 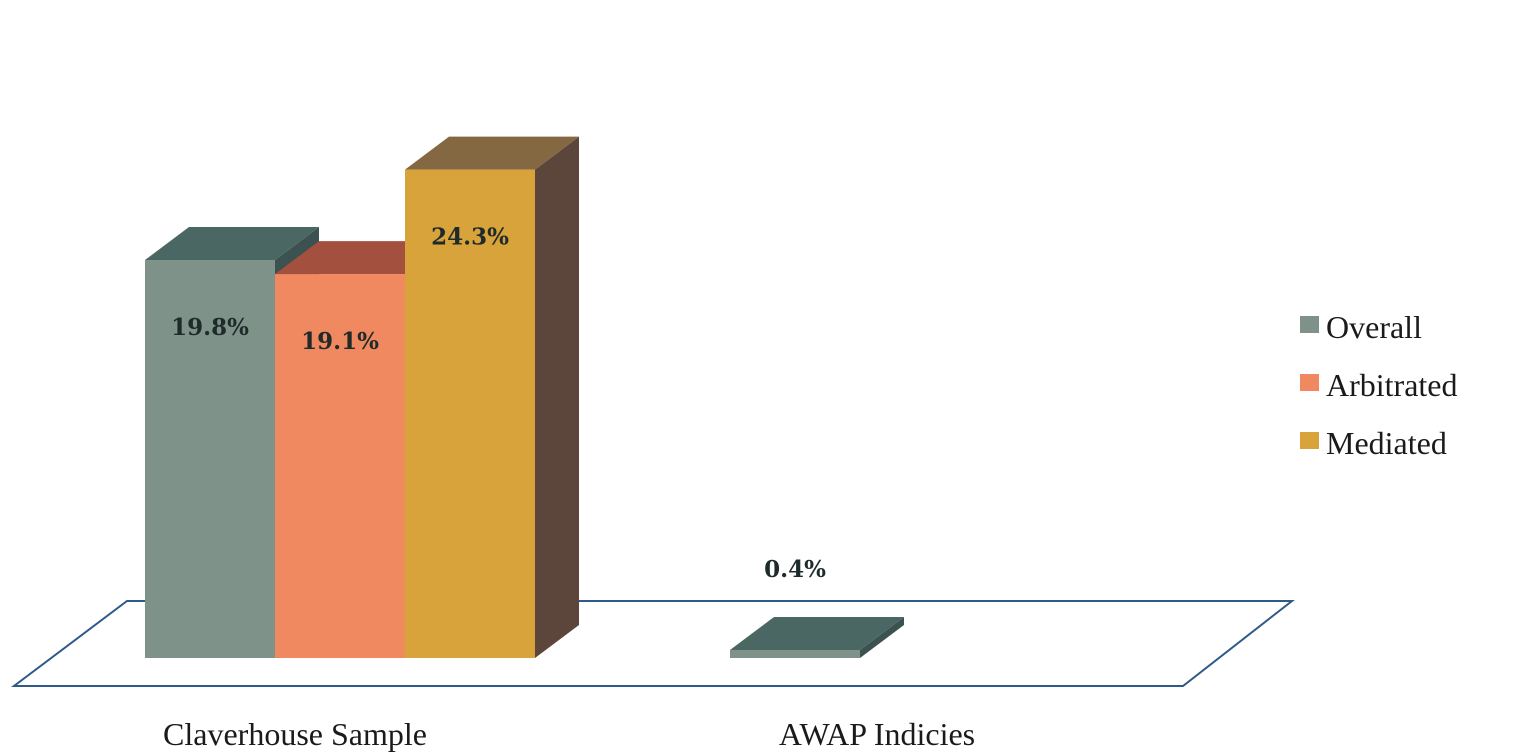 I want to click on bar-overall-claverhouse-sample-top, so click(x=232, y=244).